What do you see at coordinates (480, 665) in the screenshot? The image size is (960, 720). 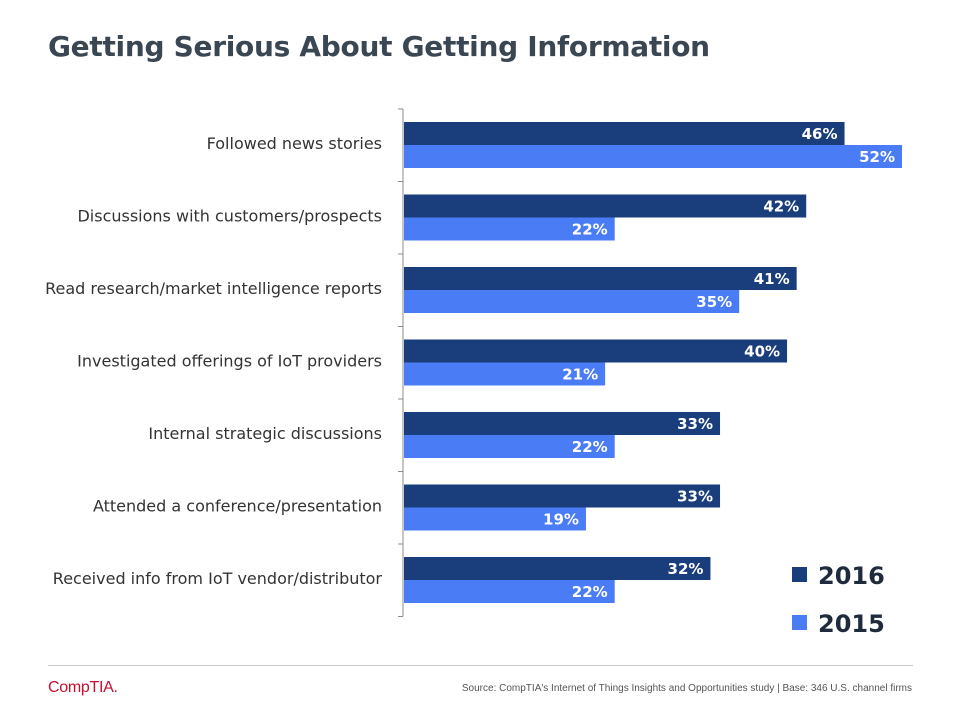 I see `footer-divider` at bounding box center [480, 665].